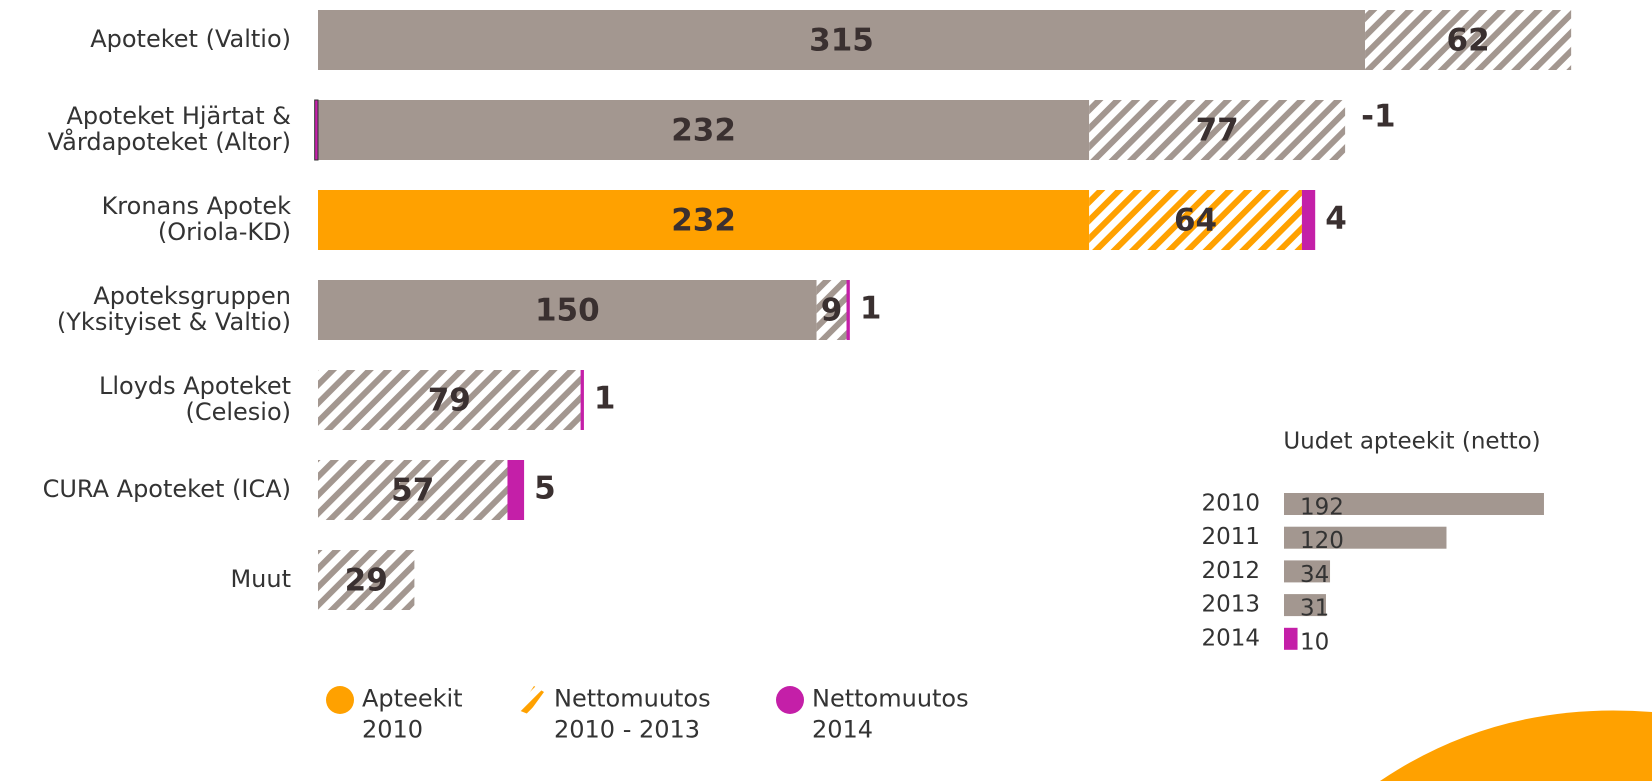 The image size is (1652, 781). I want to click on data-label: 57, so click(412, 491).